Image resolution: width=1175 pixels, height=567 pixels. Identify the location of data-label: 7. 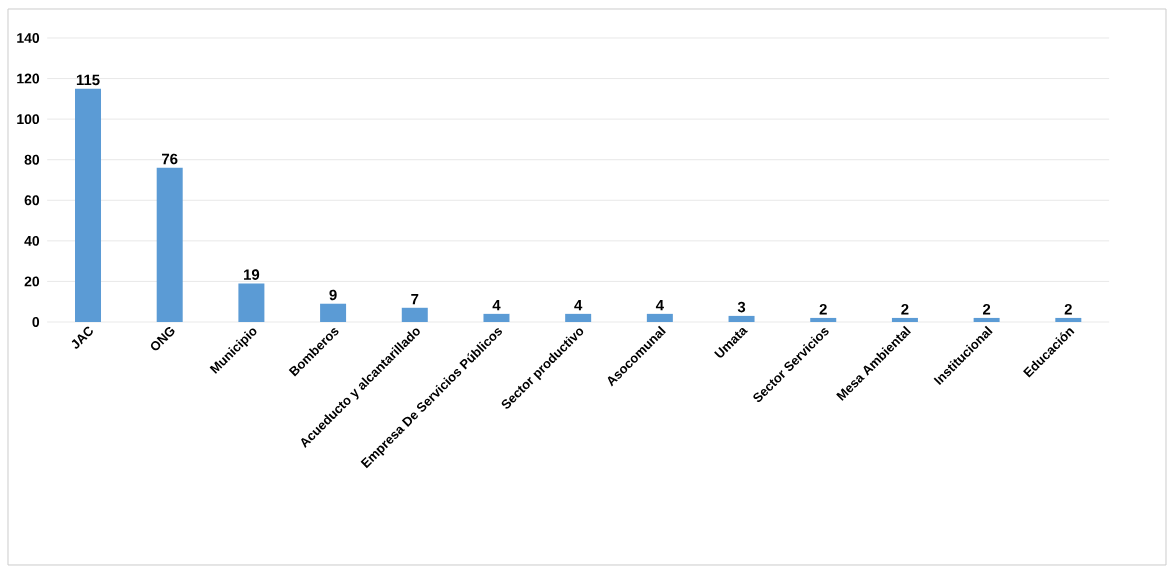
(415, 299).